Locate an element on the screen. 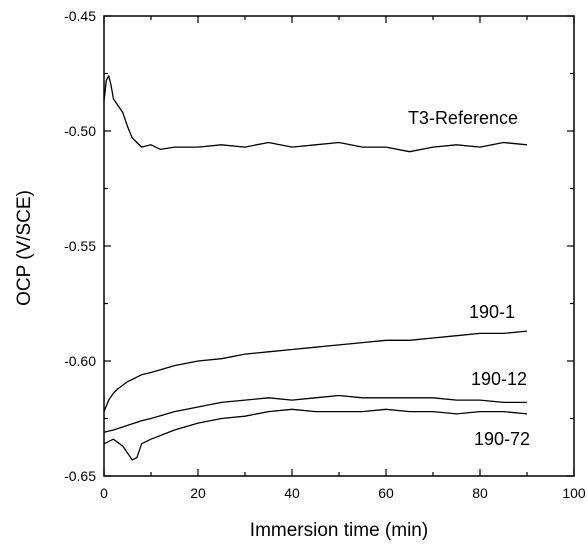 This screenshot has width=588, height=552. y-tick-label: -0.55 is located at coordinates (80, 246).